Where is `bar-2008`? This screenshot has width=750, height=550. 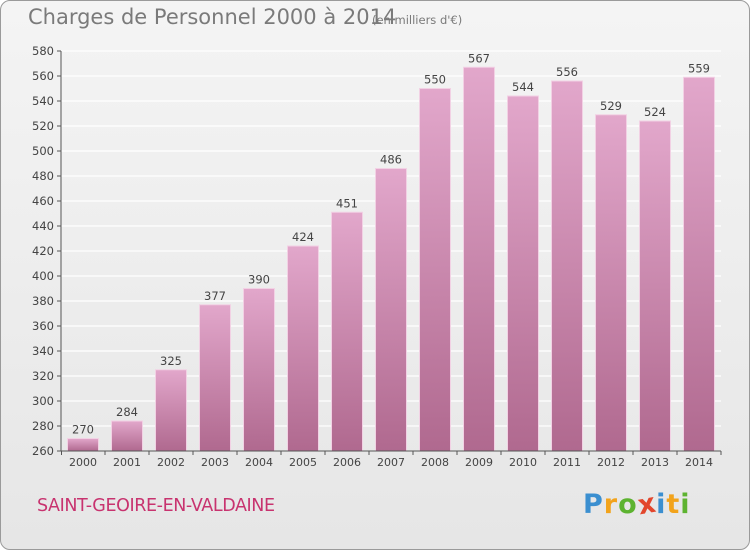 bar-2008 is located at coordinates (435, 270).